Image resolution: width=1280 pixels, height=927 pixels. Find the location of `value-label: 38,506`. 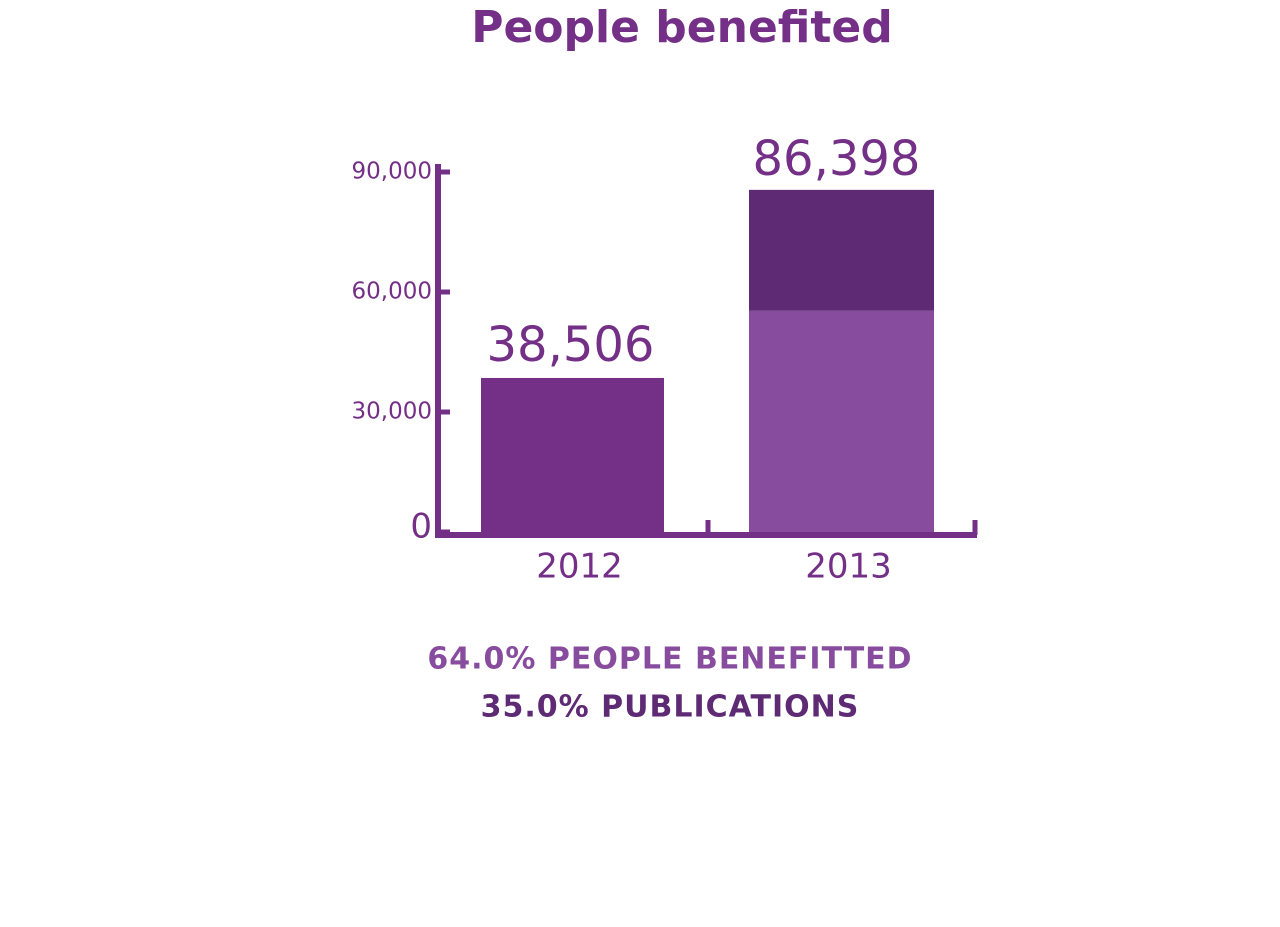

value-label: 38,506 is located at coordinates (571, 345).